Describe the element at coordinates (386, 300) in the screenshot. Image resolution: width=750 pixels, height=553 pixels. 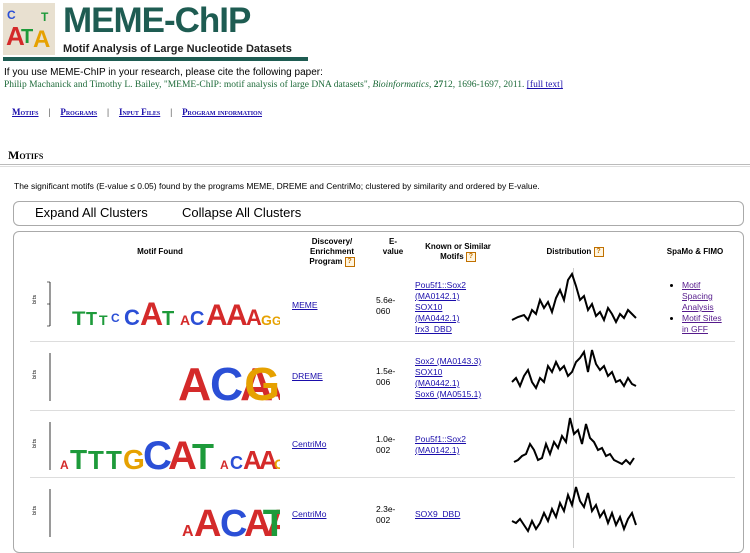
I see `evalue-line1: 5.6e-` at that location.